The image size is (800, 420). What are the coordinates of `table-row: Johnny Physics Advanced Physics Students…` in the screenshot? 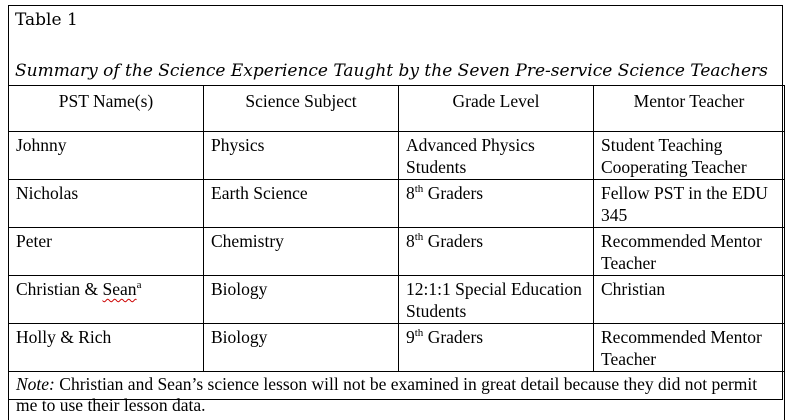 It's located at (396, 155).